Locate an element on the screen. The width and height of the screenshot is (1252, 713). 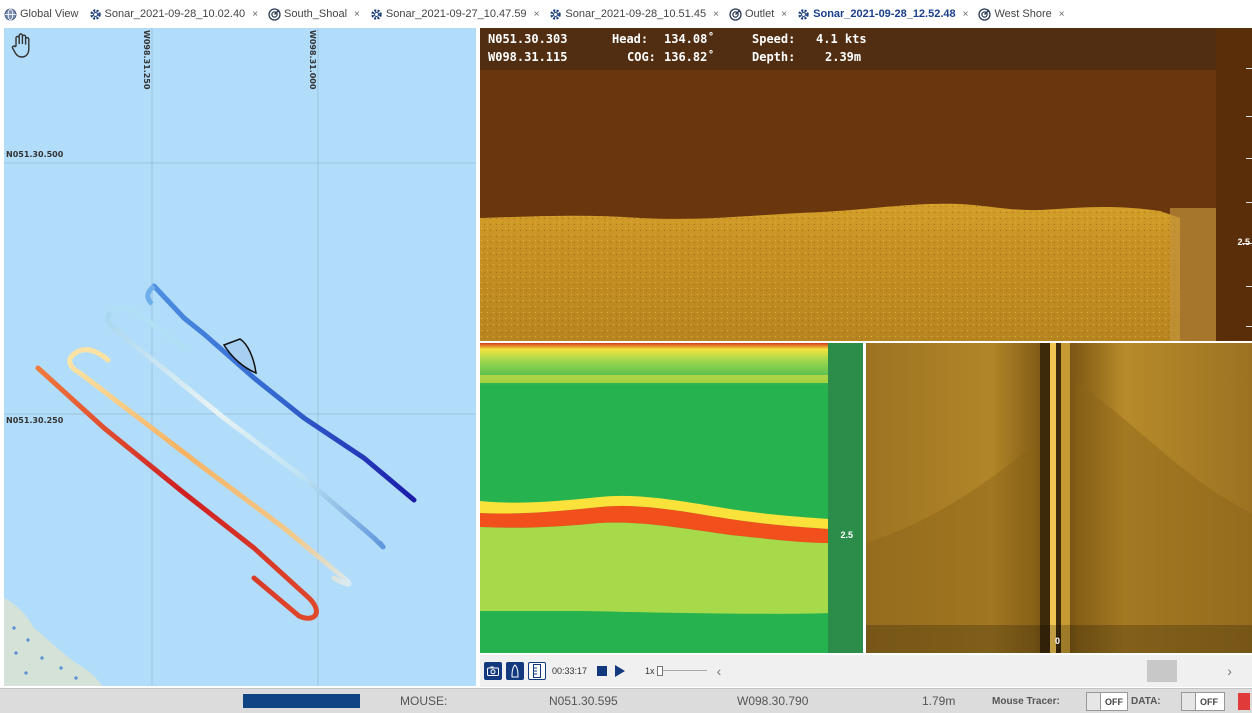
tab-3: Sonar_2021-09-27_10.47.59 × is located at coordinates (455, 14).